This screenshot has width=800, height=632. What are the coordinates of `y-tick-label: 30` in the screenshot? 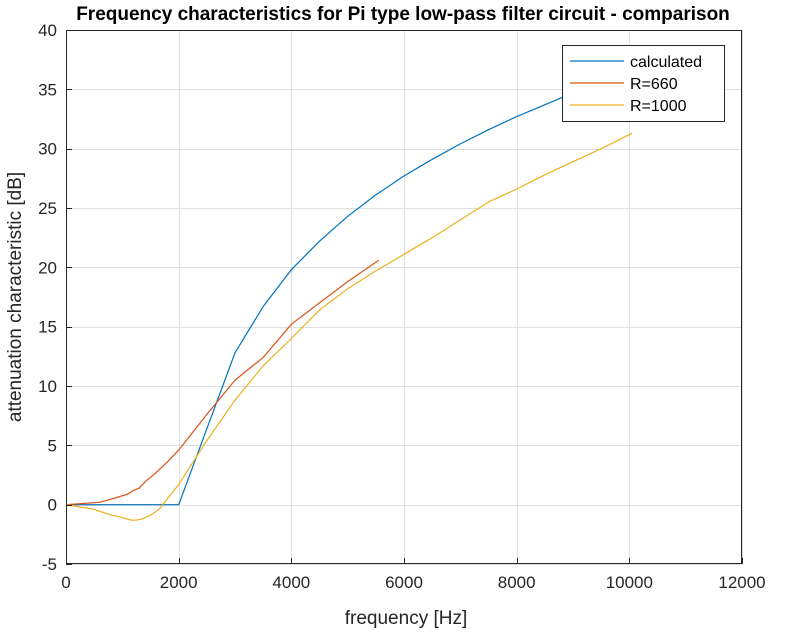 It's located at (47, 149).